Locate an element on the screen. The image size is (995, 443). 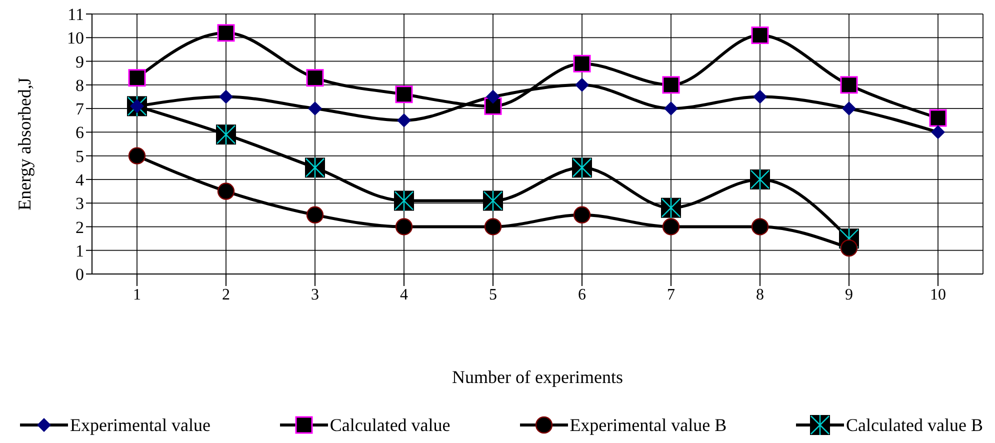
y-tick-label: 3 is located at coordinates (80, 204).